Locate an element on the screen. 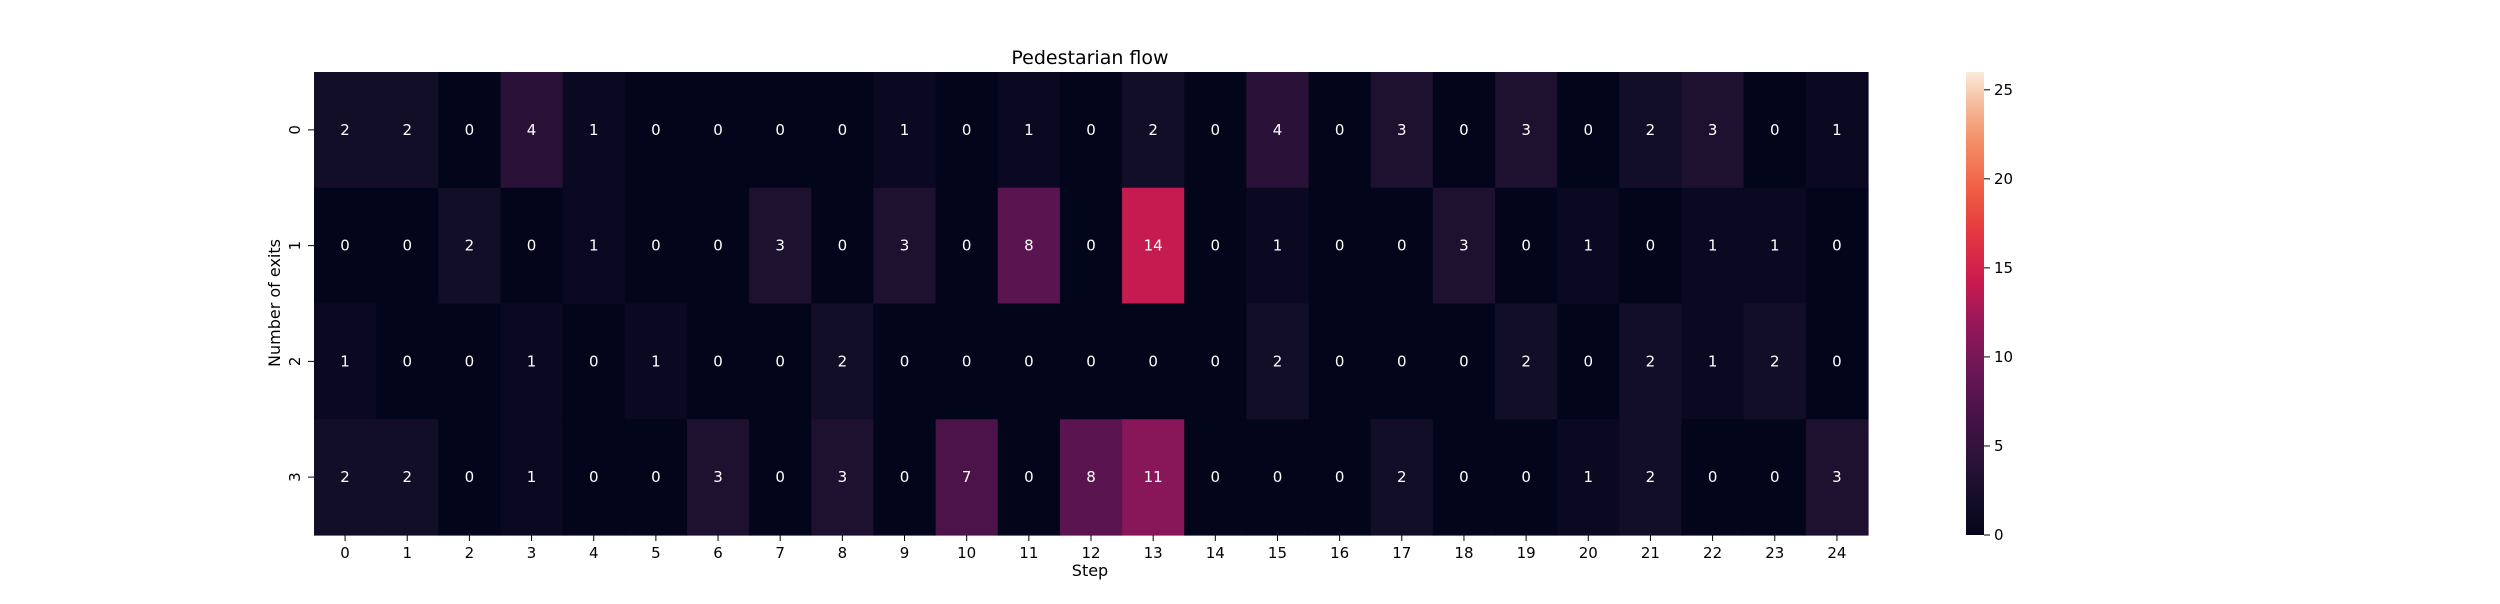 This screenshot has width=2500, height=604. x-tick-label: 14 is located at coordinates (1215, 553).